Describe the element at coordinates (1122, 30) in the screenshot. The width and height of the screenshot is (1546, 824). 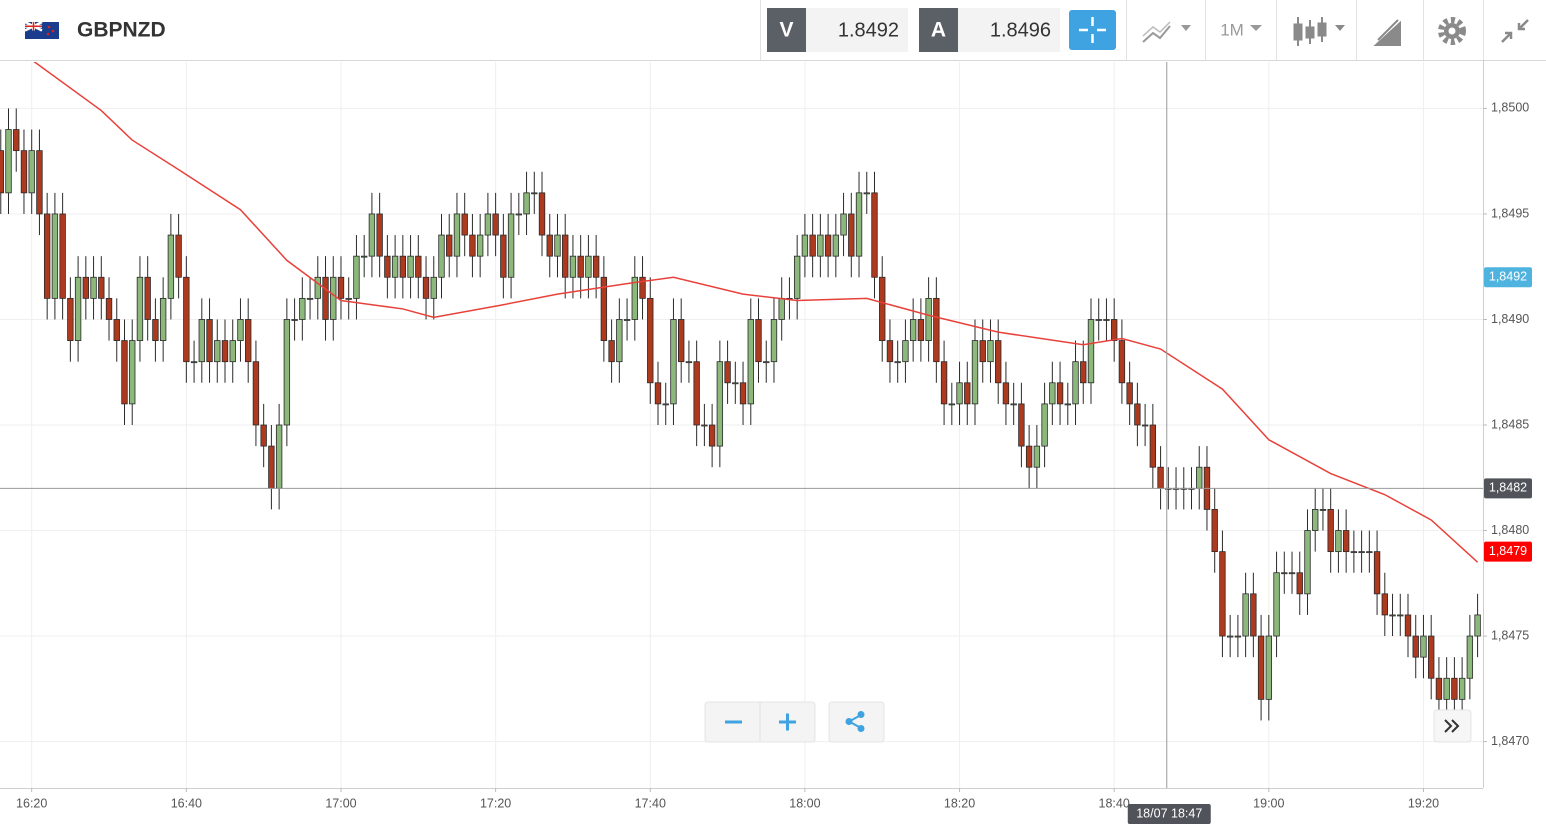
I see `toolbar-separators` at that location.